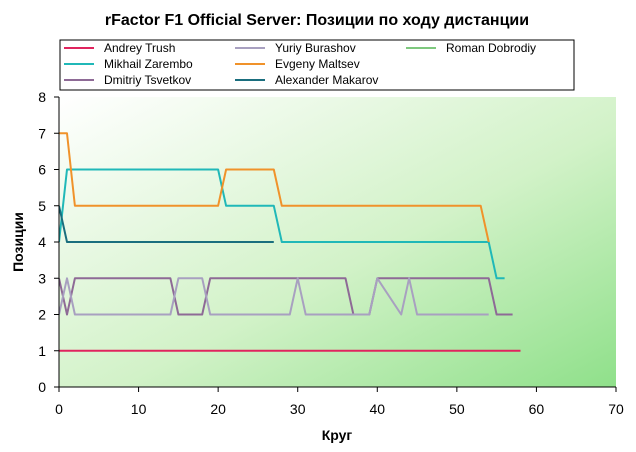 The width and height of the screenshot is (636, 452). I want to click on x-tick-label: 40, so click(377, 409).